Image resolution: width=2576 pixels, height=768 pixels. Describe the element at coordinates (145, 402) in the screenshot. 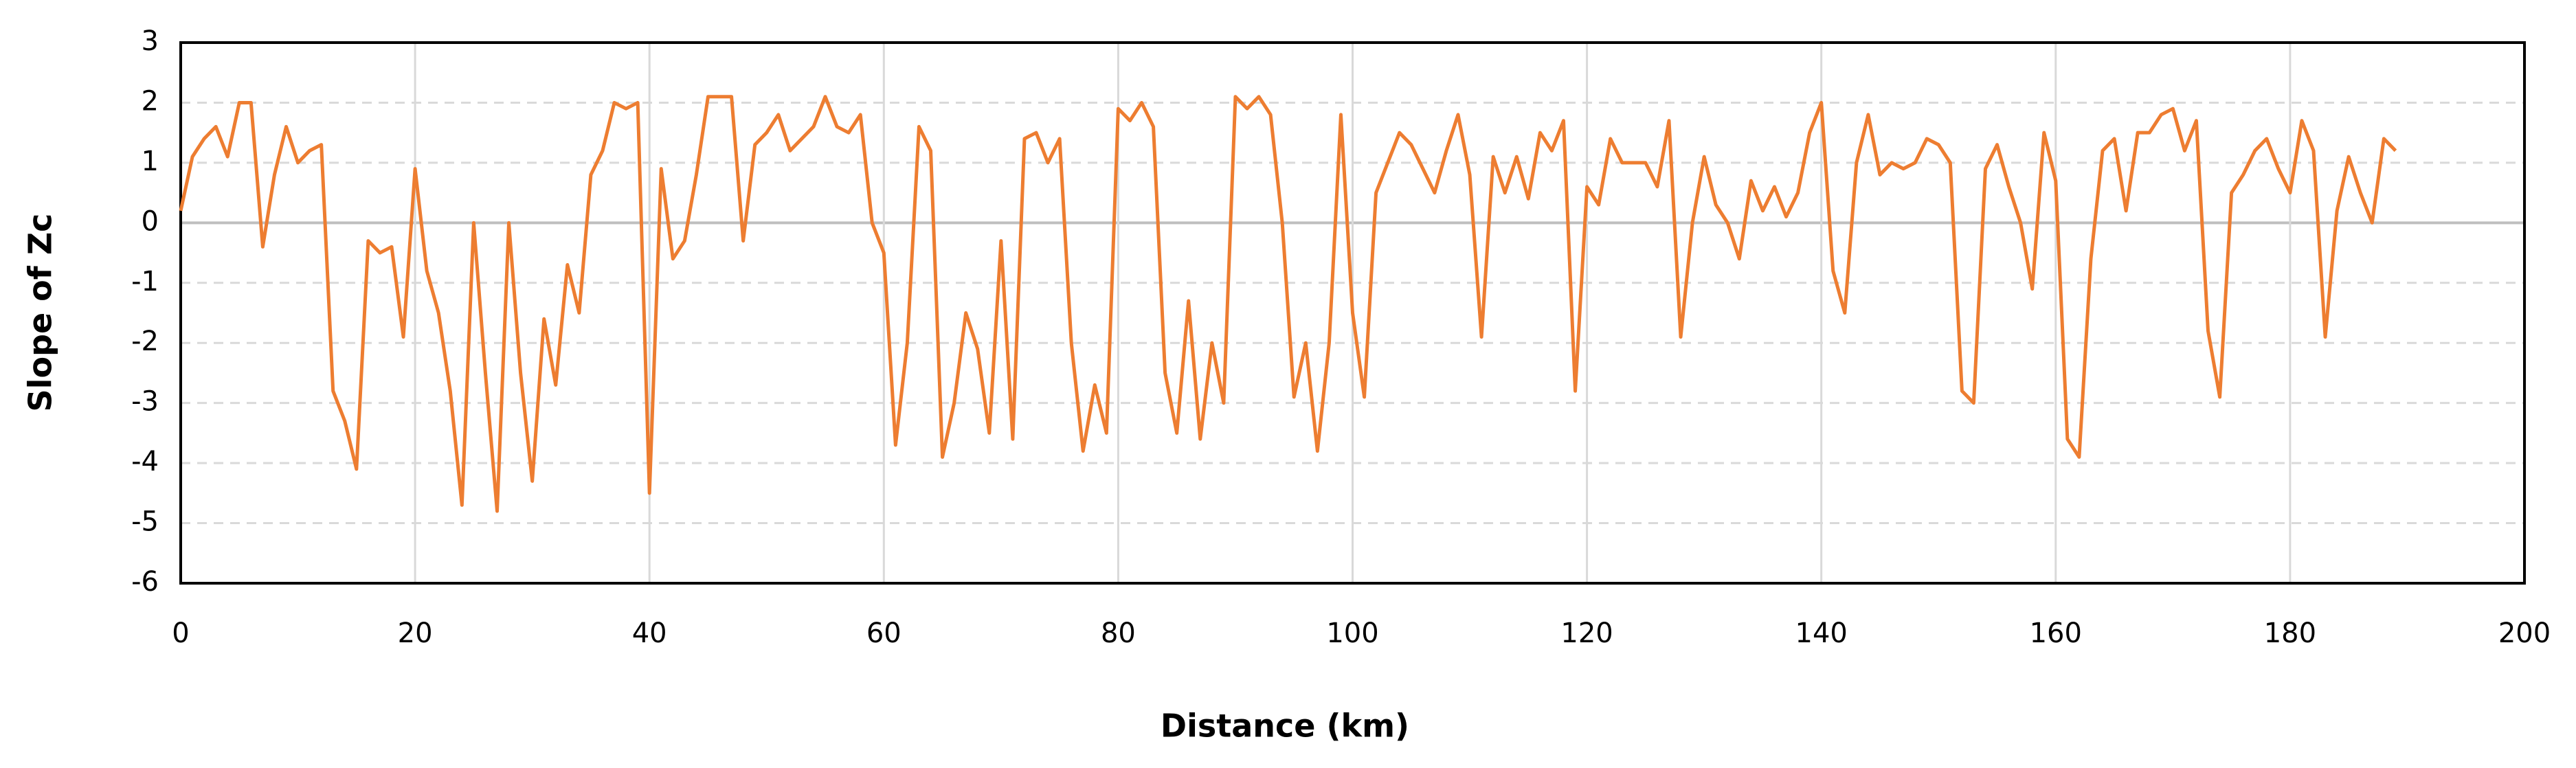

I see `y-tick-label: -3` at that location.